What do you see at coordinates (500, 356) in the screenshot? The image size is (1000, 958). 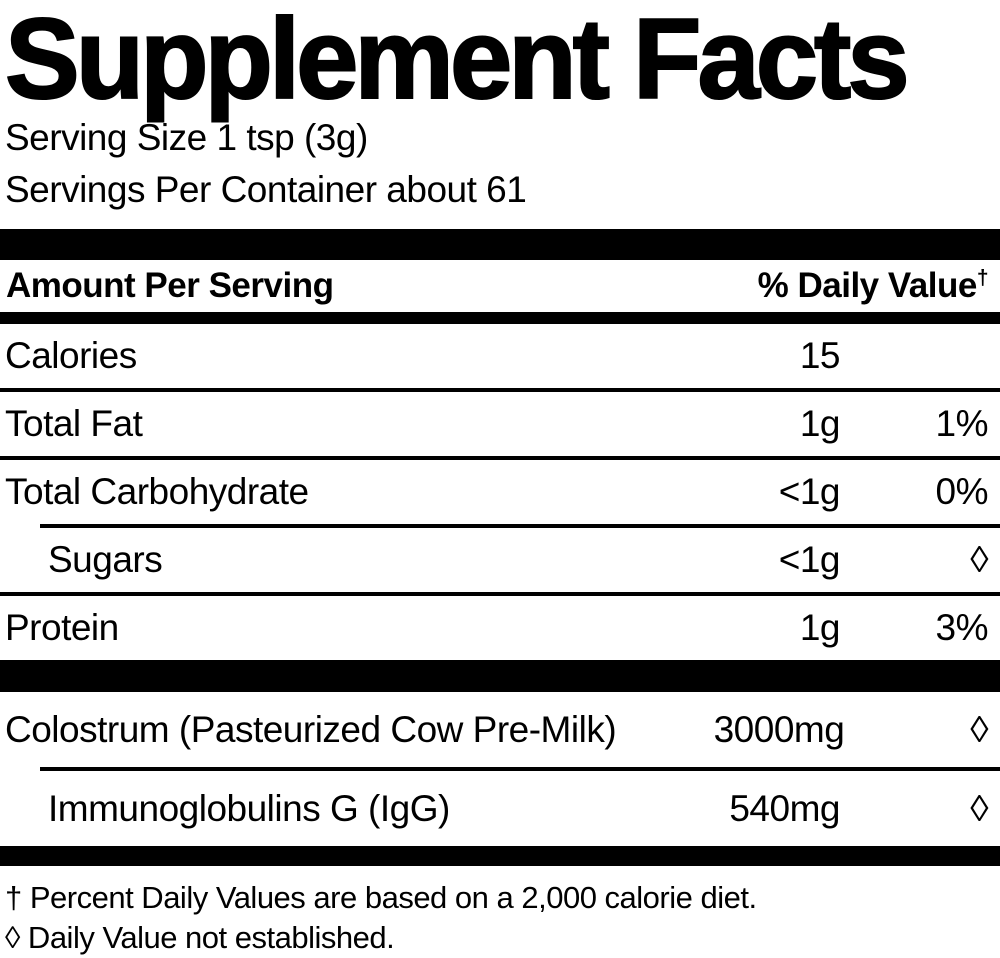 I see `nutrient-row-calories: Calories 15` at bounding box center [500, 356].